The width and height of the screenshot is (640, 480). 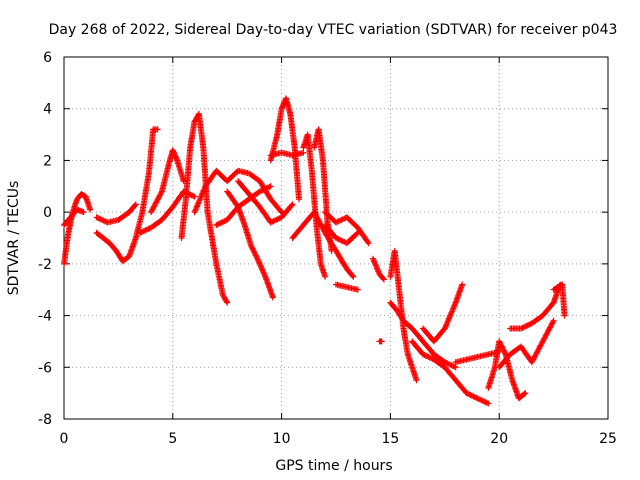 What do you see at coordinates (14, 238) in the screenshot?
I see `y-axis-label: SDTVAR / TECUs` at bounding box center [14, 238].